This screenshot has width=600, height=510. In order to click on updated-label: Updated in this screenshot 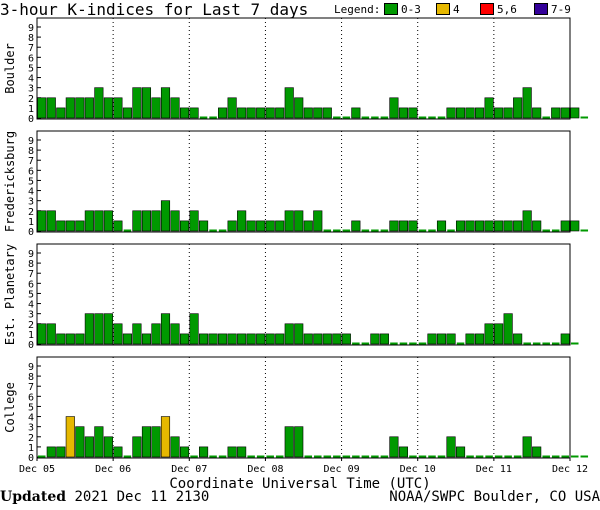, I will do `click(33, 497)`.